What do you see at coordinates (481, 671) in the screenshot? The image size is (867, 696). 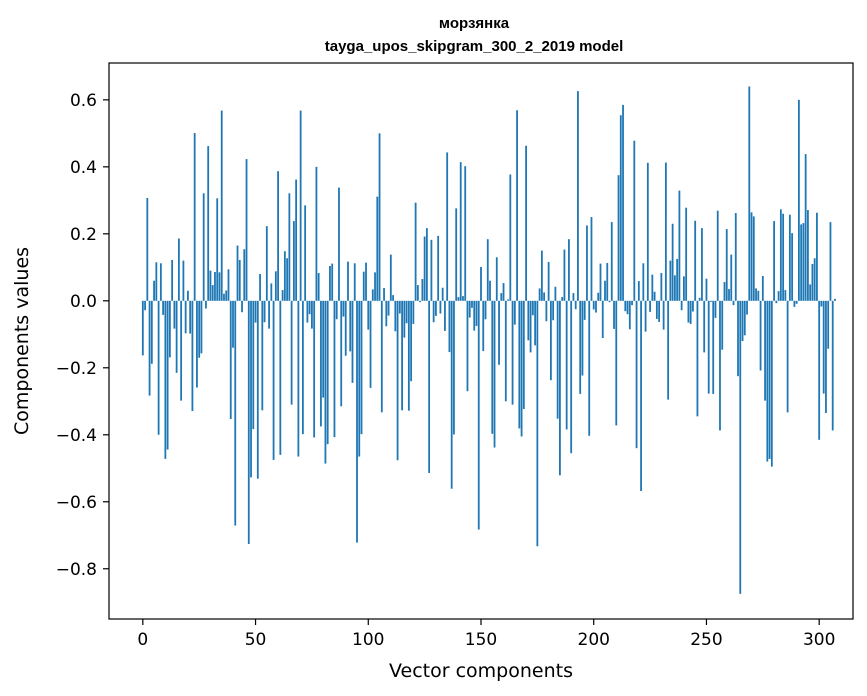 I see `x-axis-label: Vector components` at bounding box center [481, 671].